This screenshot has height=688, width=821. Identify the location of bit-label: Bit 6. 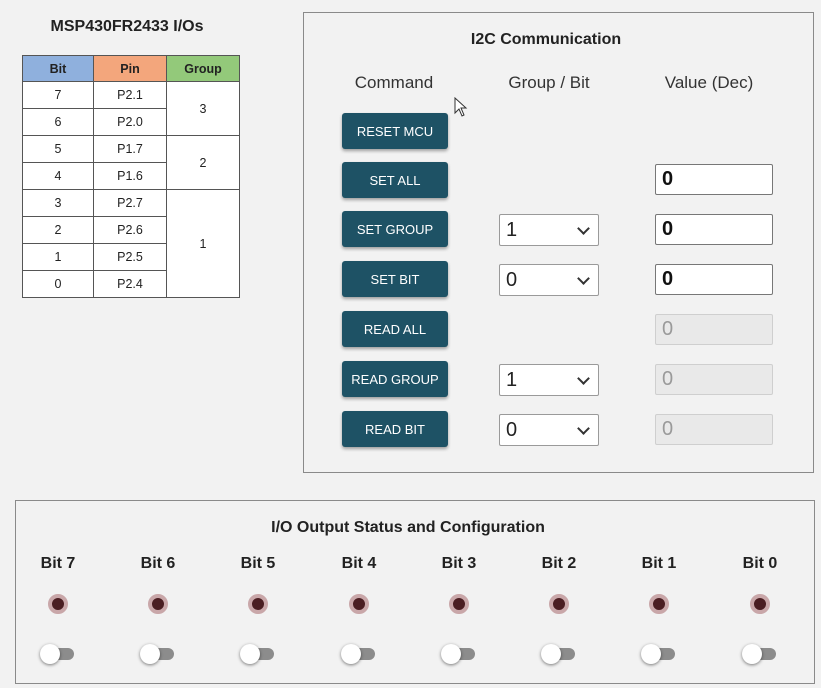
(158, 563).